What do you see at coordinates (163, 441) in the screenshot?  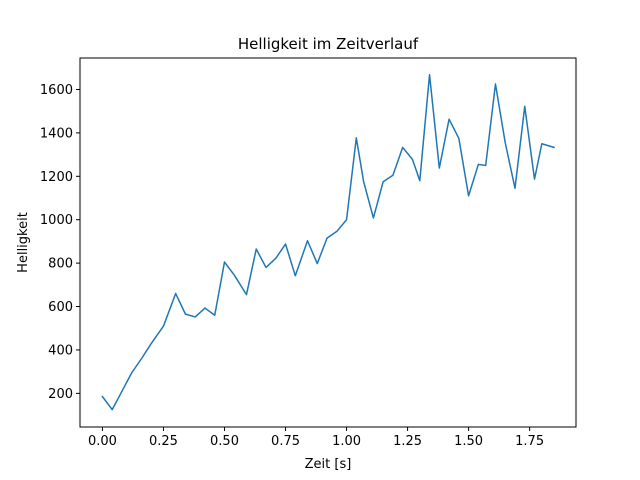 I see `x-tick-label: 0.25` at bounding box center [163, 441].